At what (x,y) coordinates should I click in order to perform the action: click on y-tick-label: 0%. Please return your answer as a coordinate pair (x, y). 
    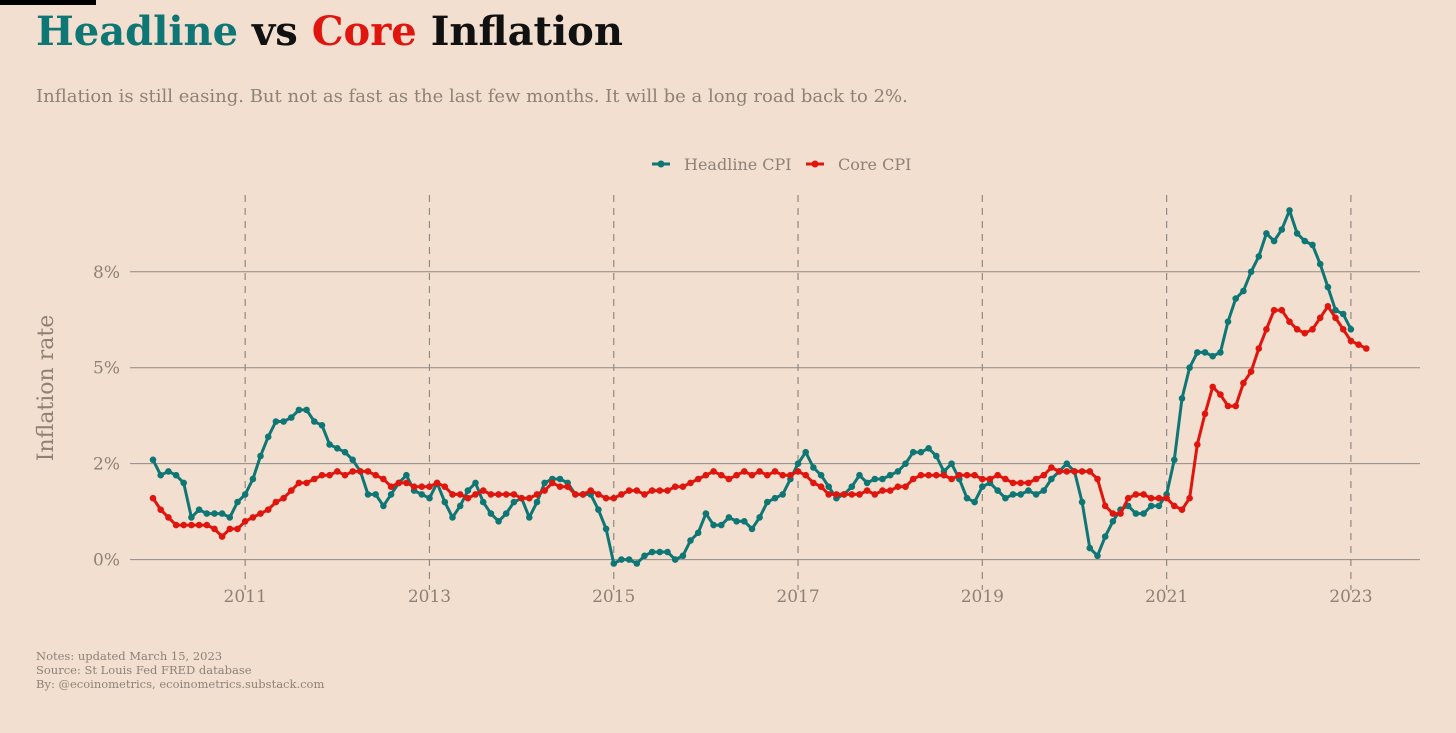
    Looking at the image, I should click on (106, 561).